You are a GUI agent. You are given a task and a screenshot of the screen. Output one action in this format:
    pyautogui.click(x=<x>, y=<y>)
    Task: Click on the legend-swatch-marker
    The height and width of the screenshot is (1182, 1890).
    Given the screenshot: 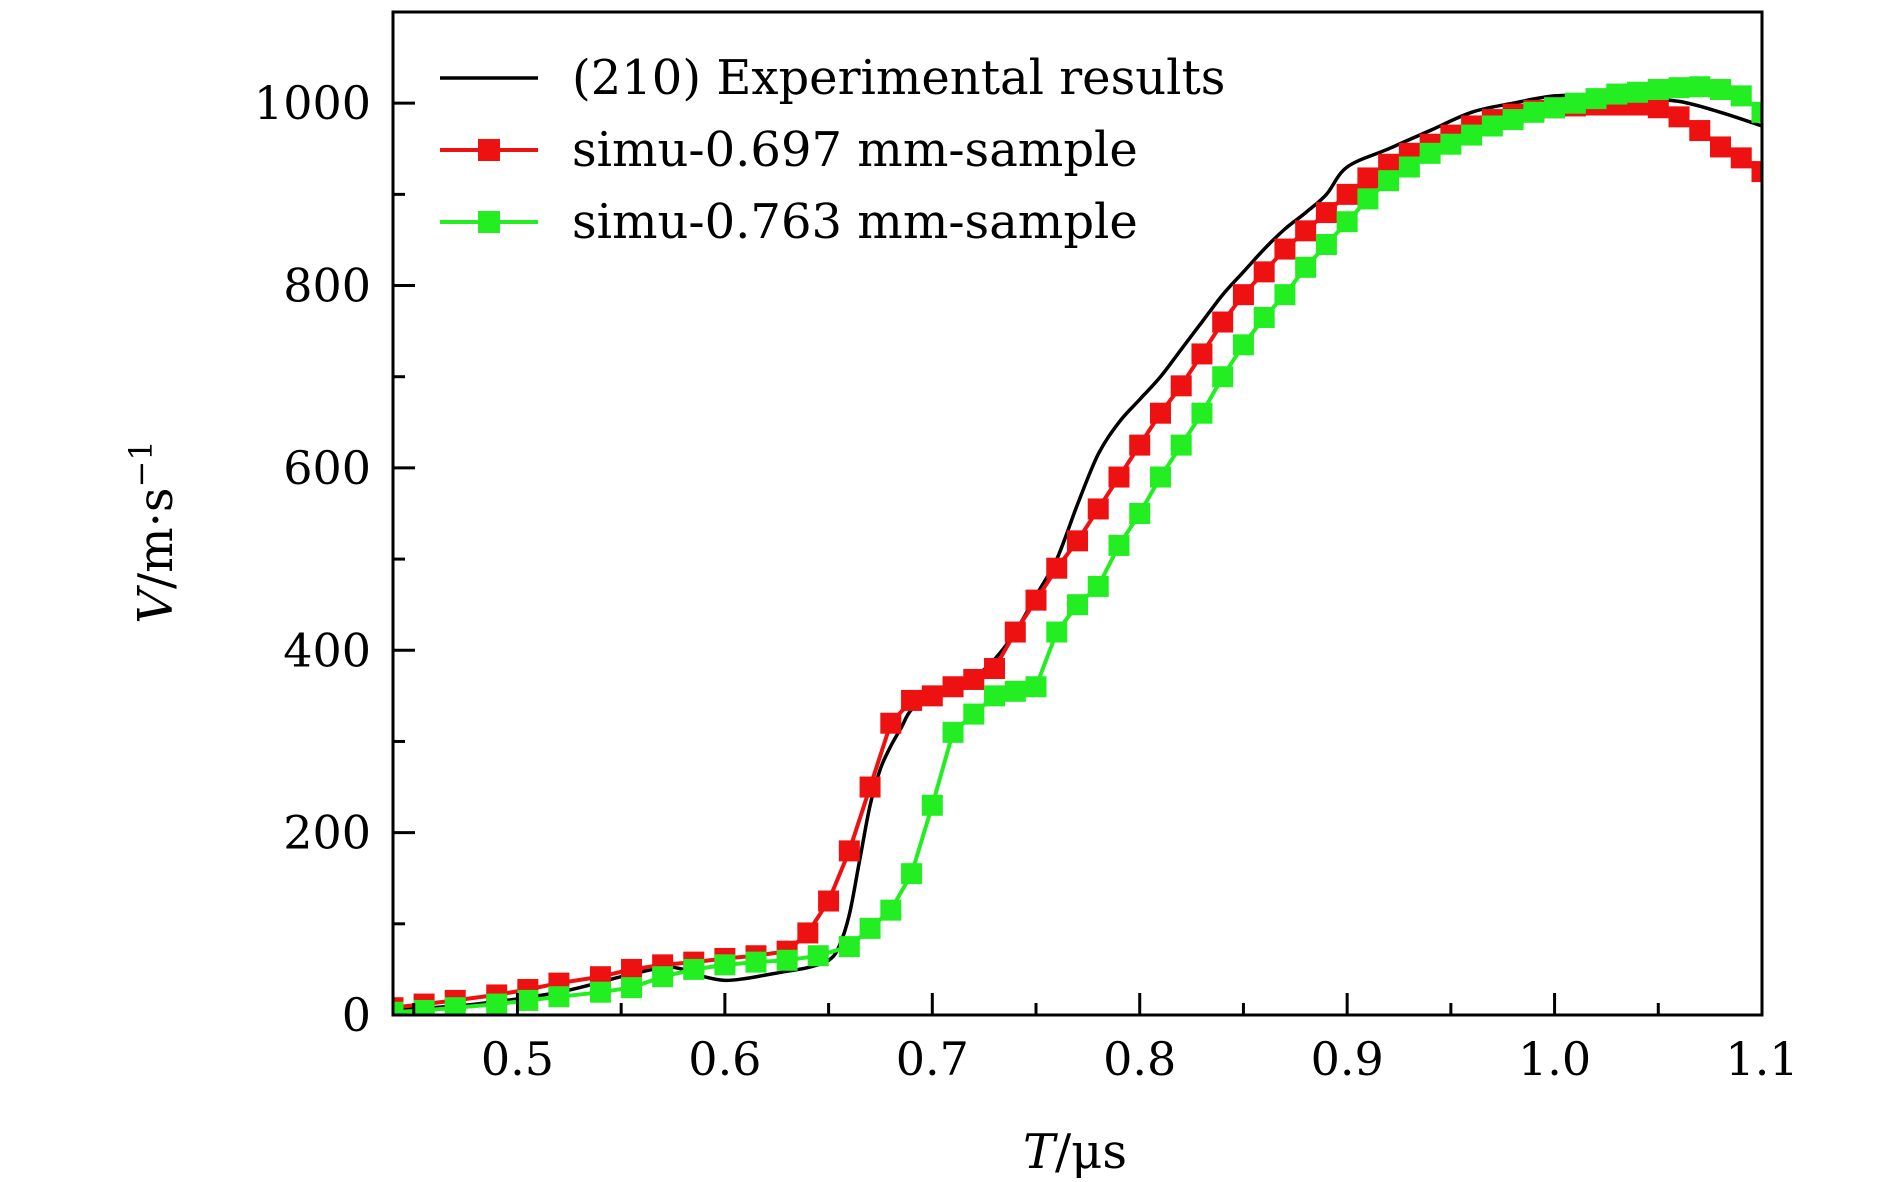 What is the action you would take?
    pyautogui.click(x=489, y=150)
    